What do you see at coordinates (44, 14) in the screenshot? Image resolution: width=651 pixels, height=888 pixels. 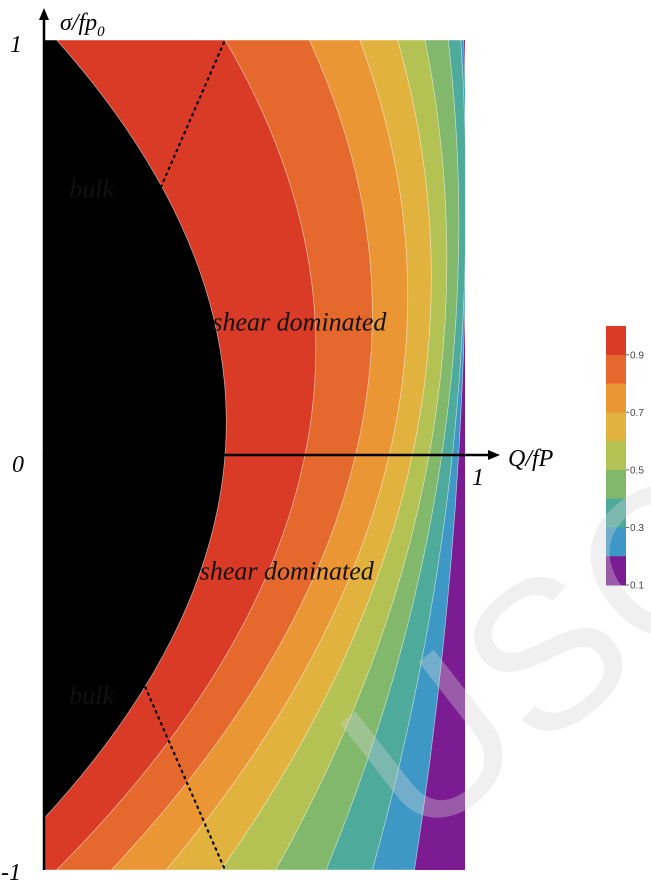 I see `y-axis-arrowhead` at bounding box center [44, 14].